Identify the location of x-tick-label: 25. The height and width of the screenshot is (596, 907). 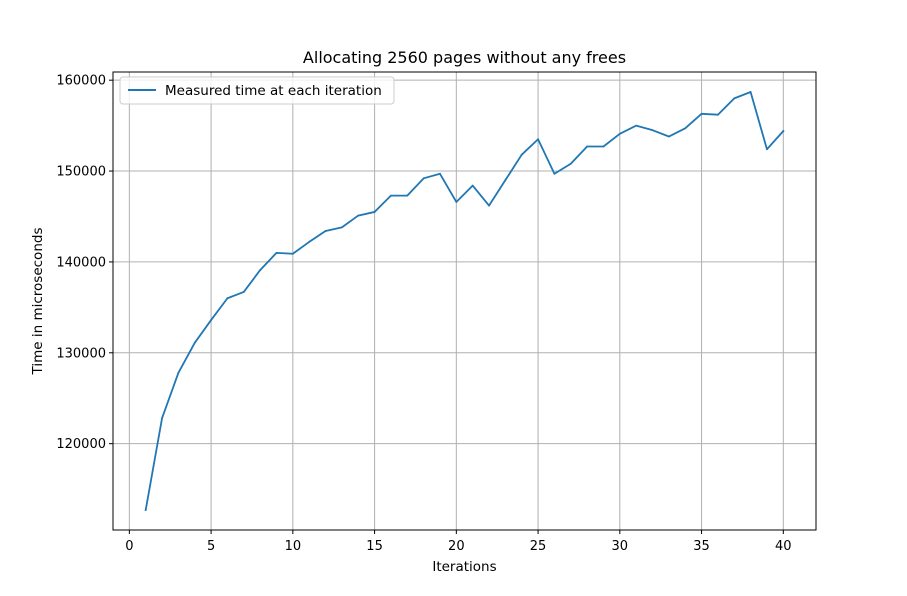
(538, 546).